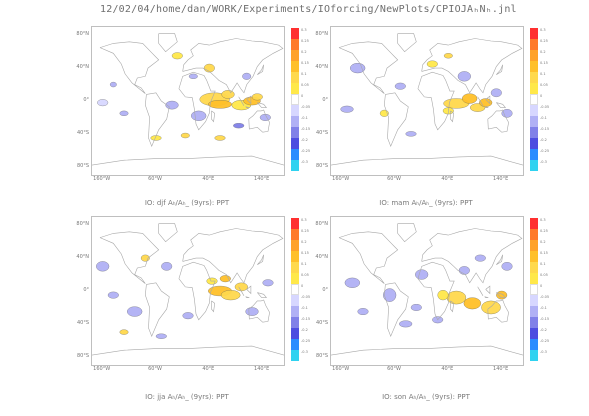 The width and height of the screenshot is (589, 416). I want to click on colorbar-label: -0.2, so click(543, 330).